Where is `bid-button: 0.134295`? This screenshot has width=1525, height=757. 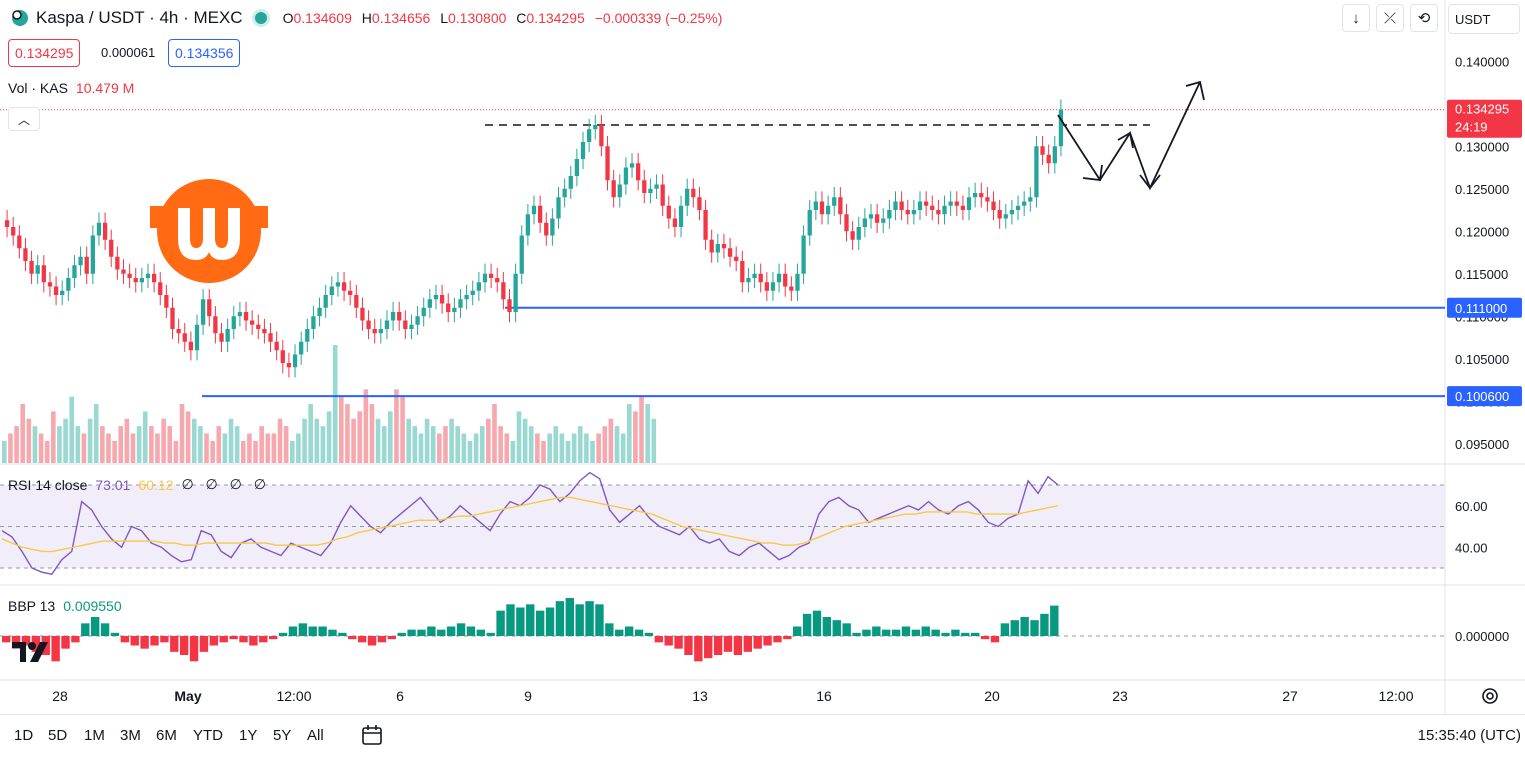
bid-button: 0.134295 is located at coordinates (44, 53).